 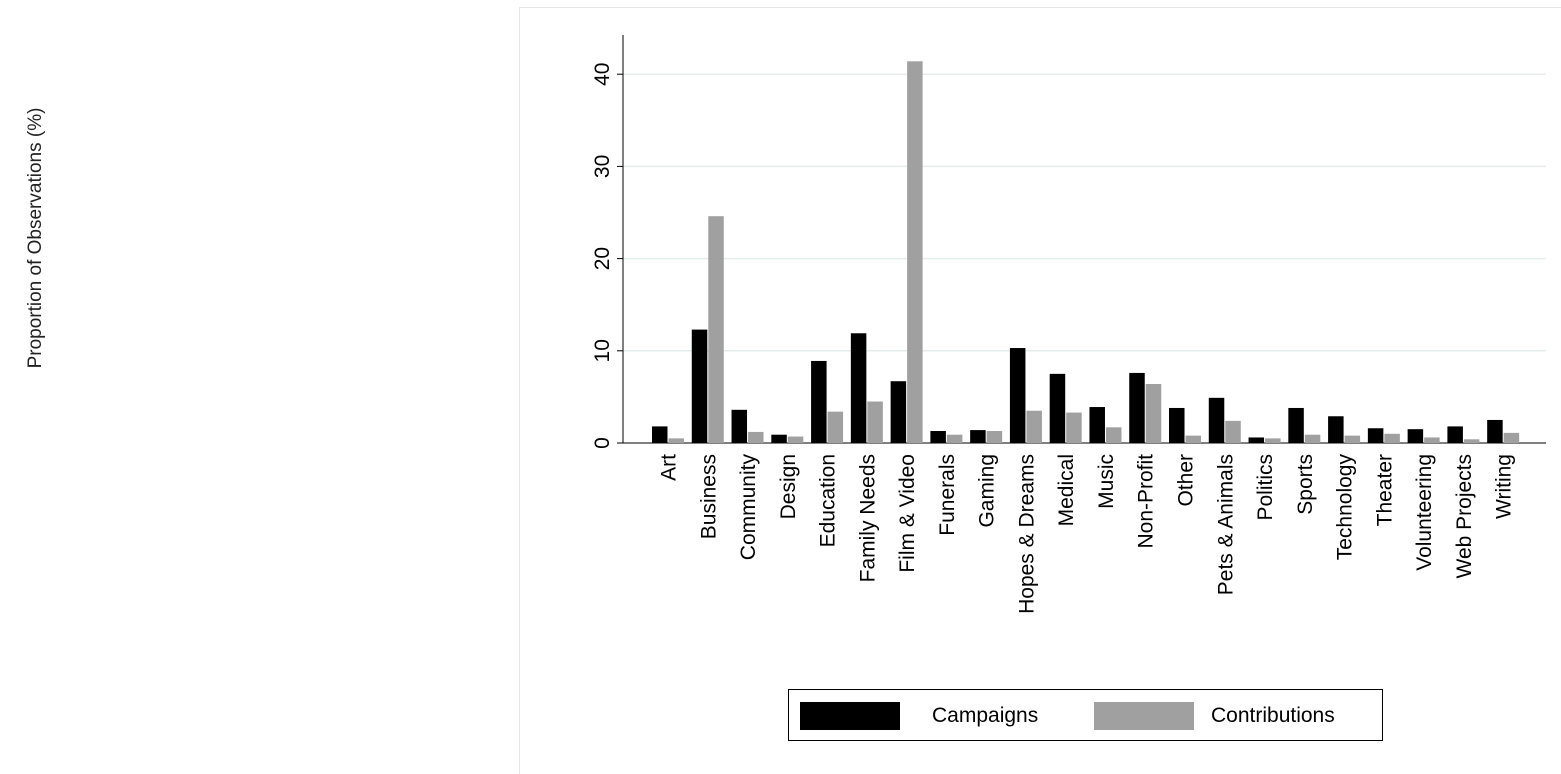 What do you see at coordinates (850, 716) in the screenshot?
I see `legend-swatch-campaigns` at bounding box center [850, 716].